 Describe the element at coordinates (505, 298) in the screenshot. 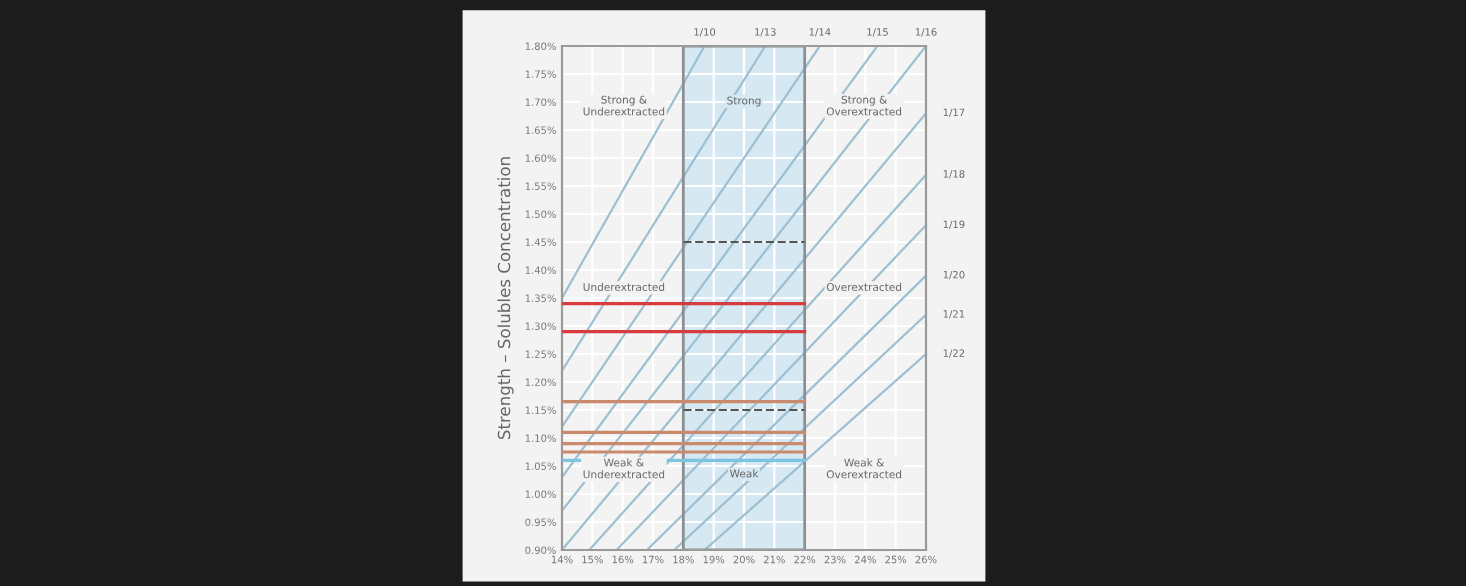

I see `y-axis-title: Strength – Solubles Concentration` at that location.